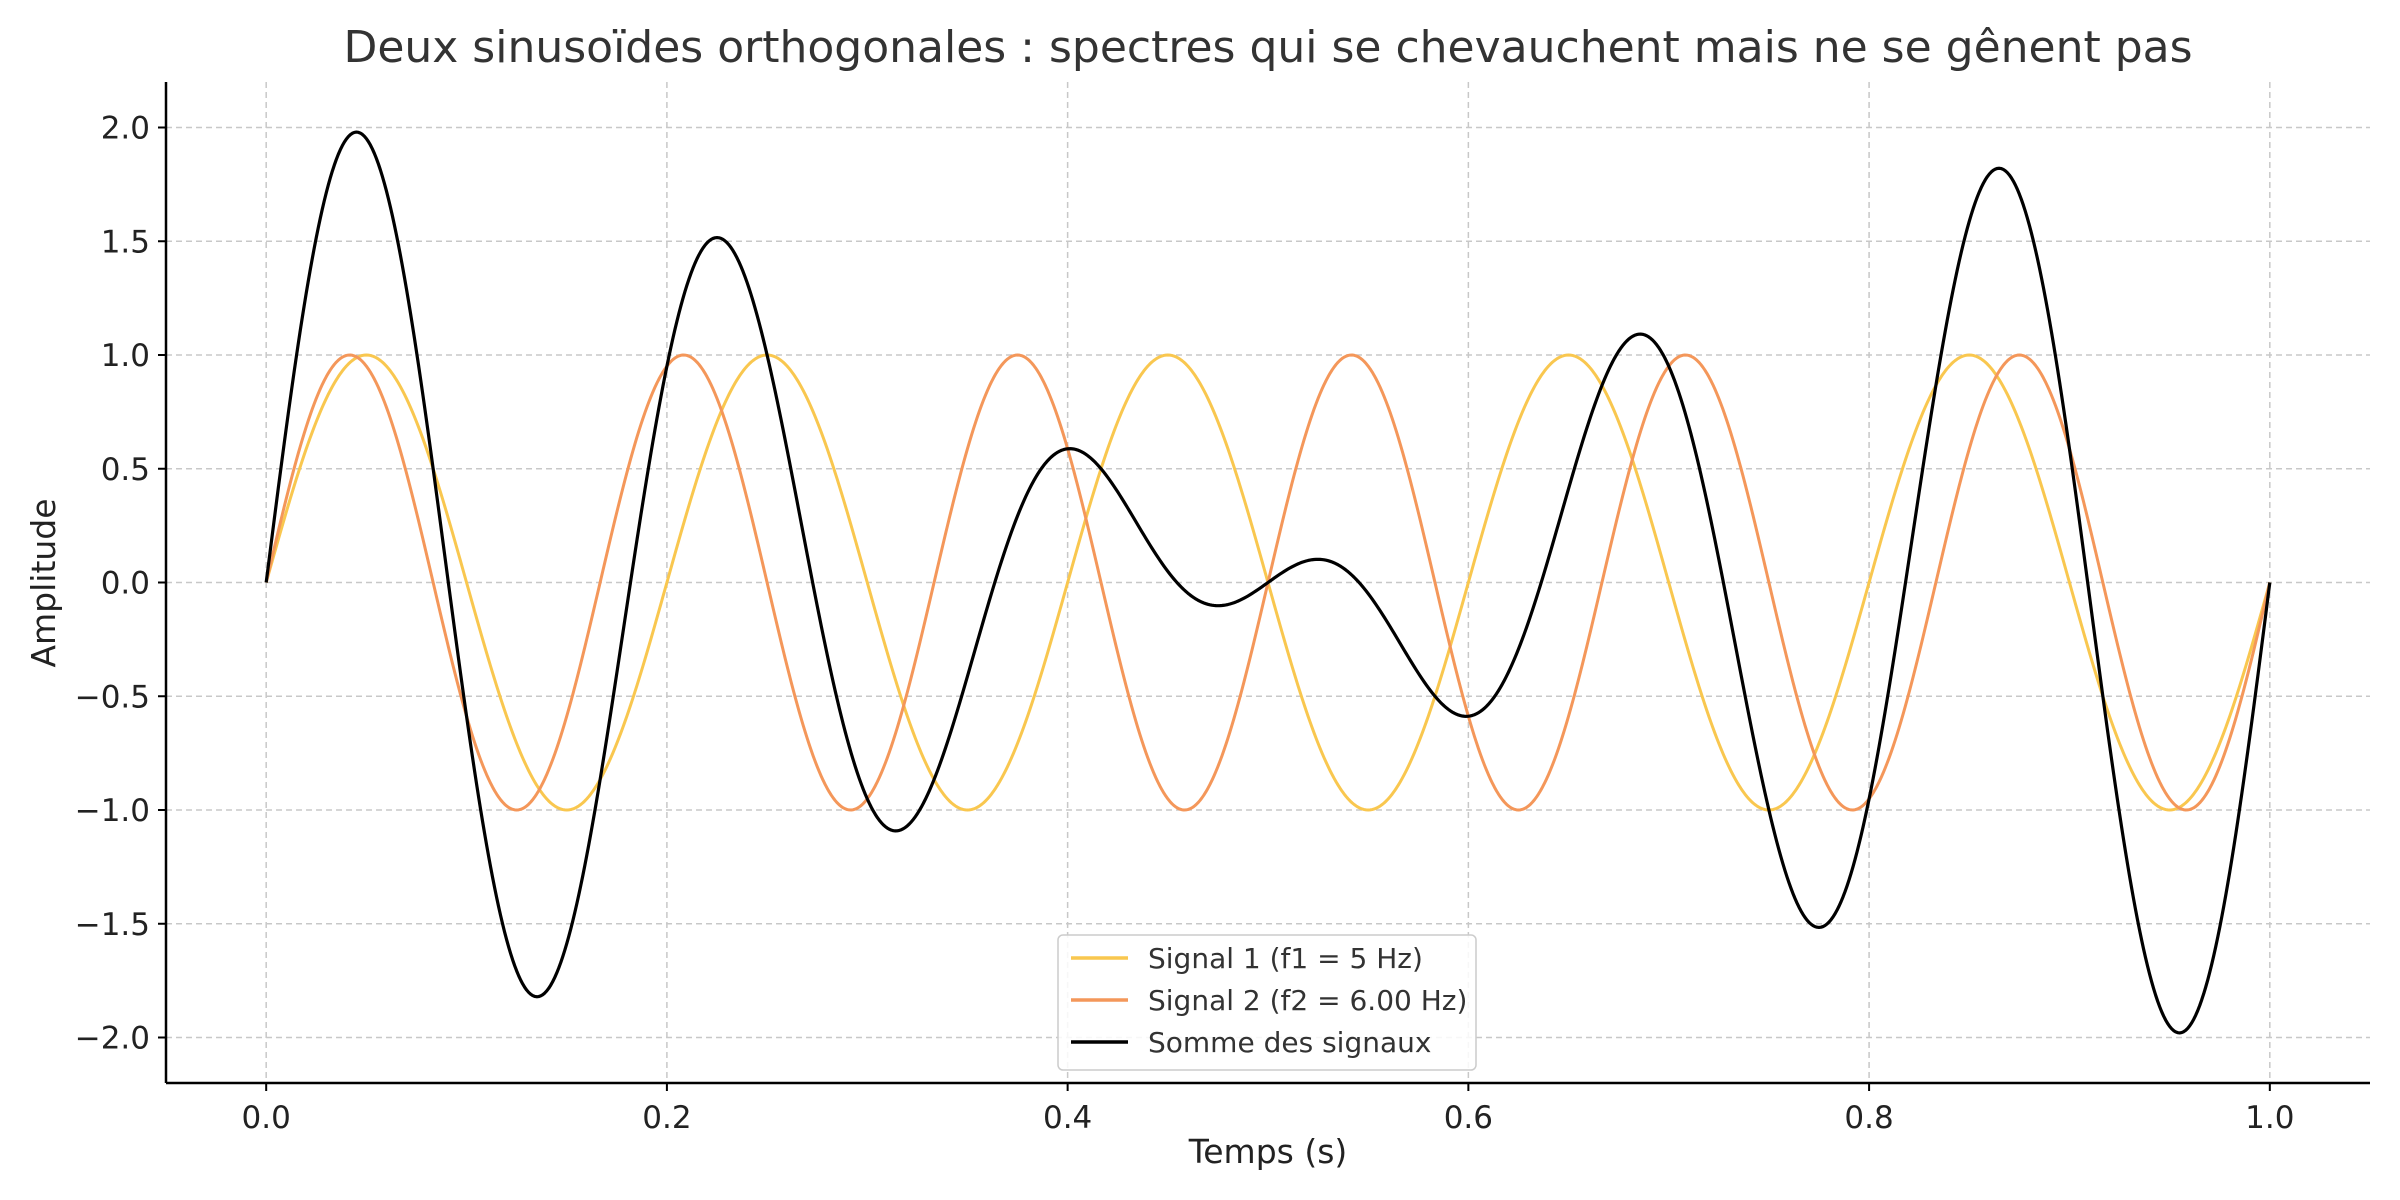  Describe the element at coordinates (2269, 1118) in the screenshot. I see `x-tick-label: 1.0` at that location.